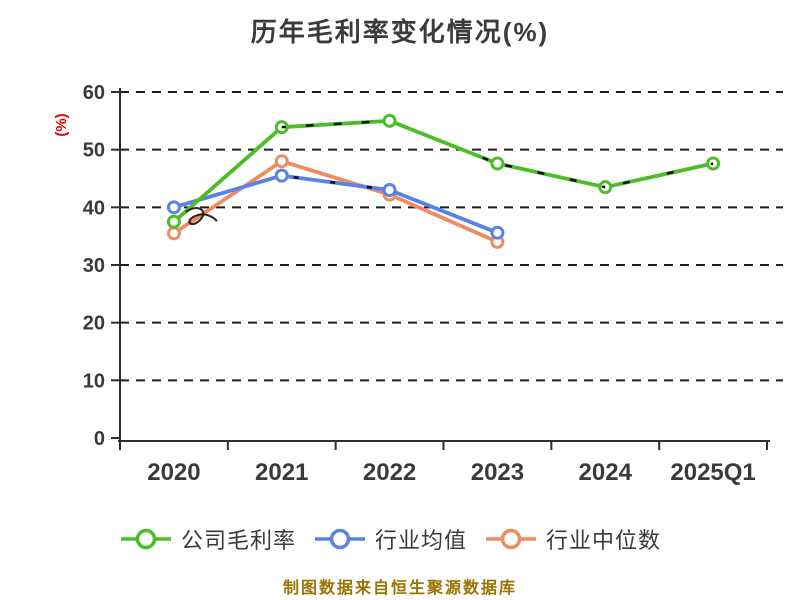  What do you see at coordinates (239, 540) in the screenshot?
I see `legend-label: 公司毛利率` at bounding box center [239, 540].